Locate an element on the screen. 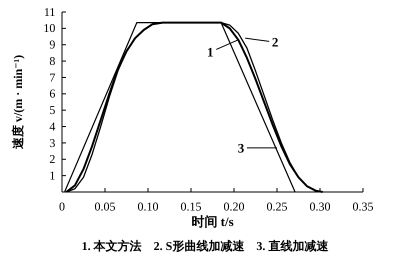 The image size is (405, 264). x-axis-title: 时间 t/s is located at coordinates (212, 221).